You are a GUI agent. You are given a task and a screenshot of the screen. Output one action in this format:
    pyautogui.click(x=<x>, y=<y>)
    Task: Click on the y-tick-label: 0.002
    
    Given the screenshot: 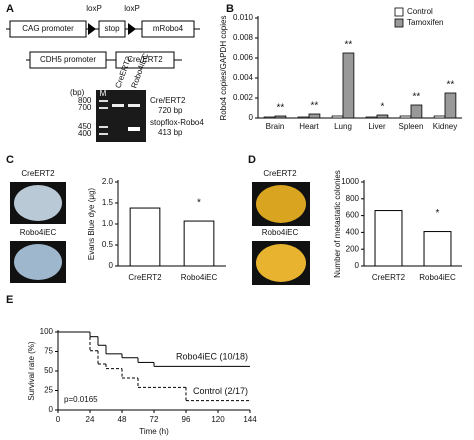 What is the action you would take?
    pyautogui.click(x=243, y=97)
    